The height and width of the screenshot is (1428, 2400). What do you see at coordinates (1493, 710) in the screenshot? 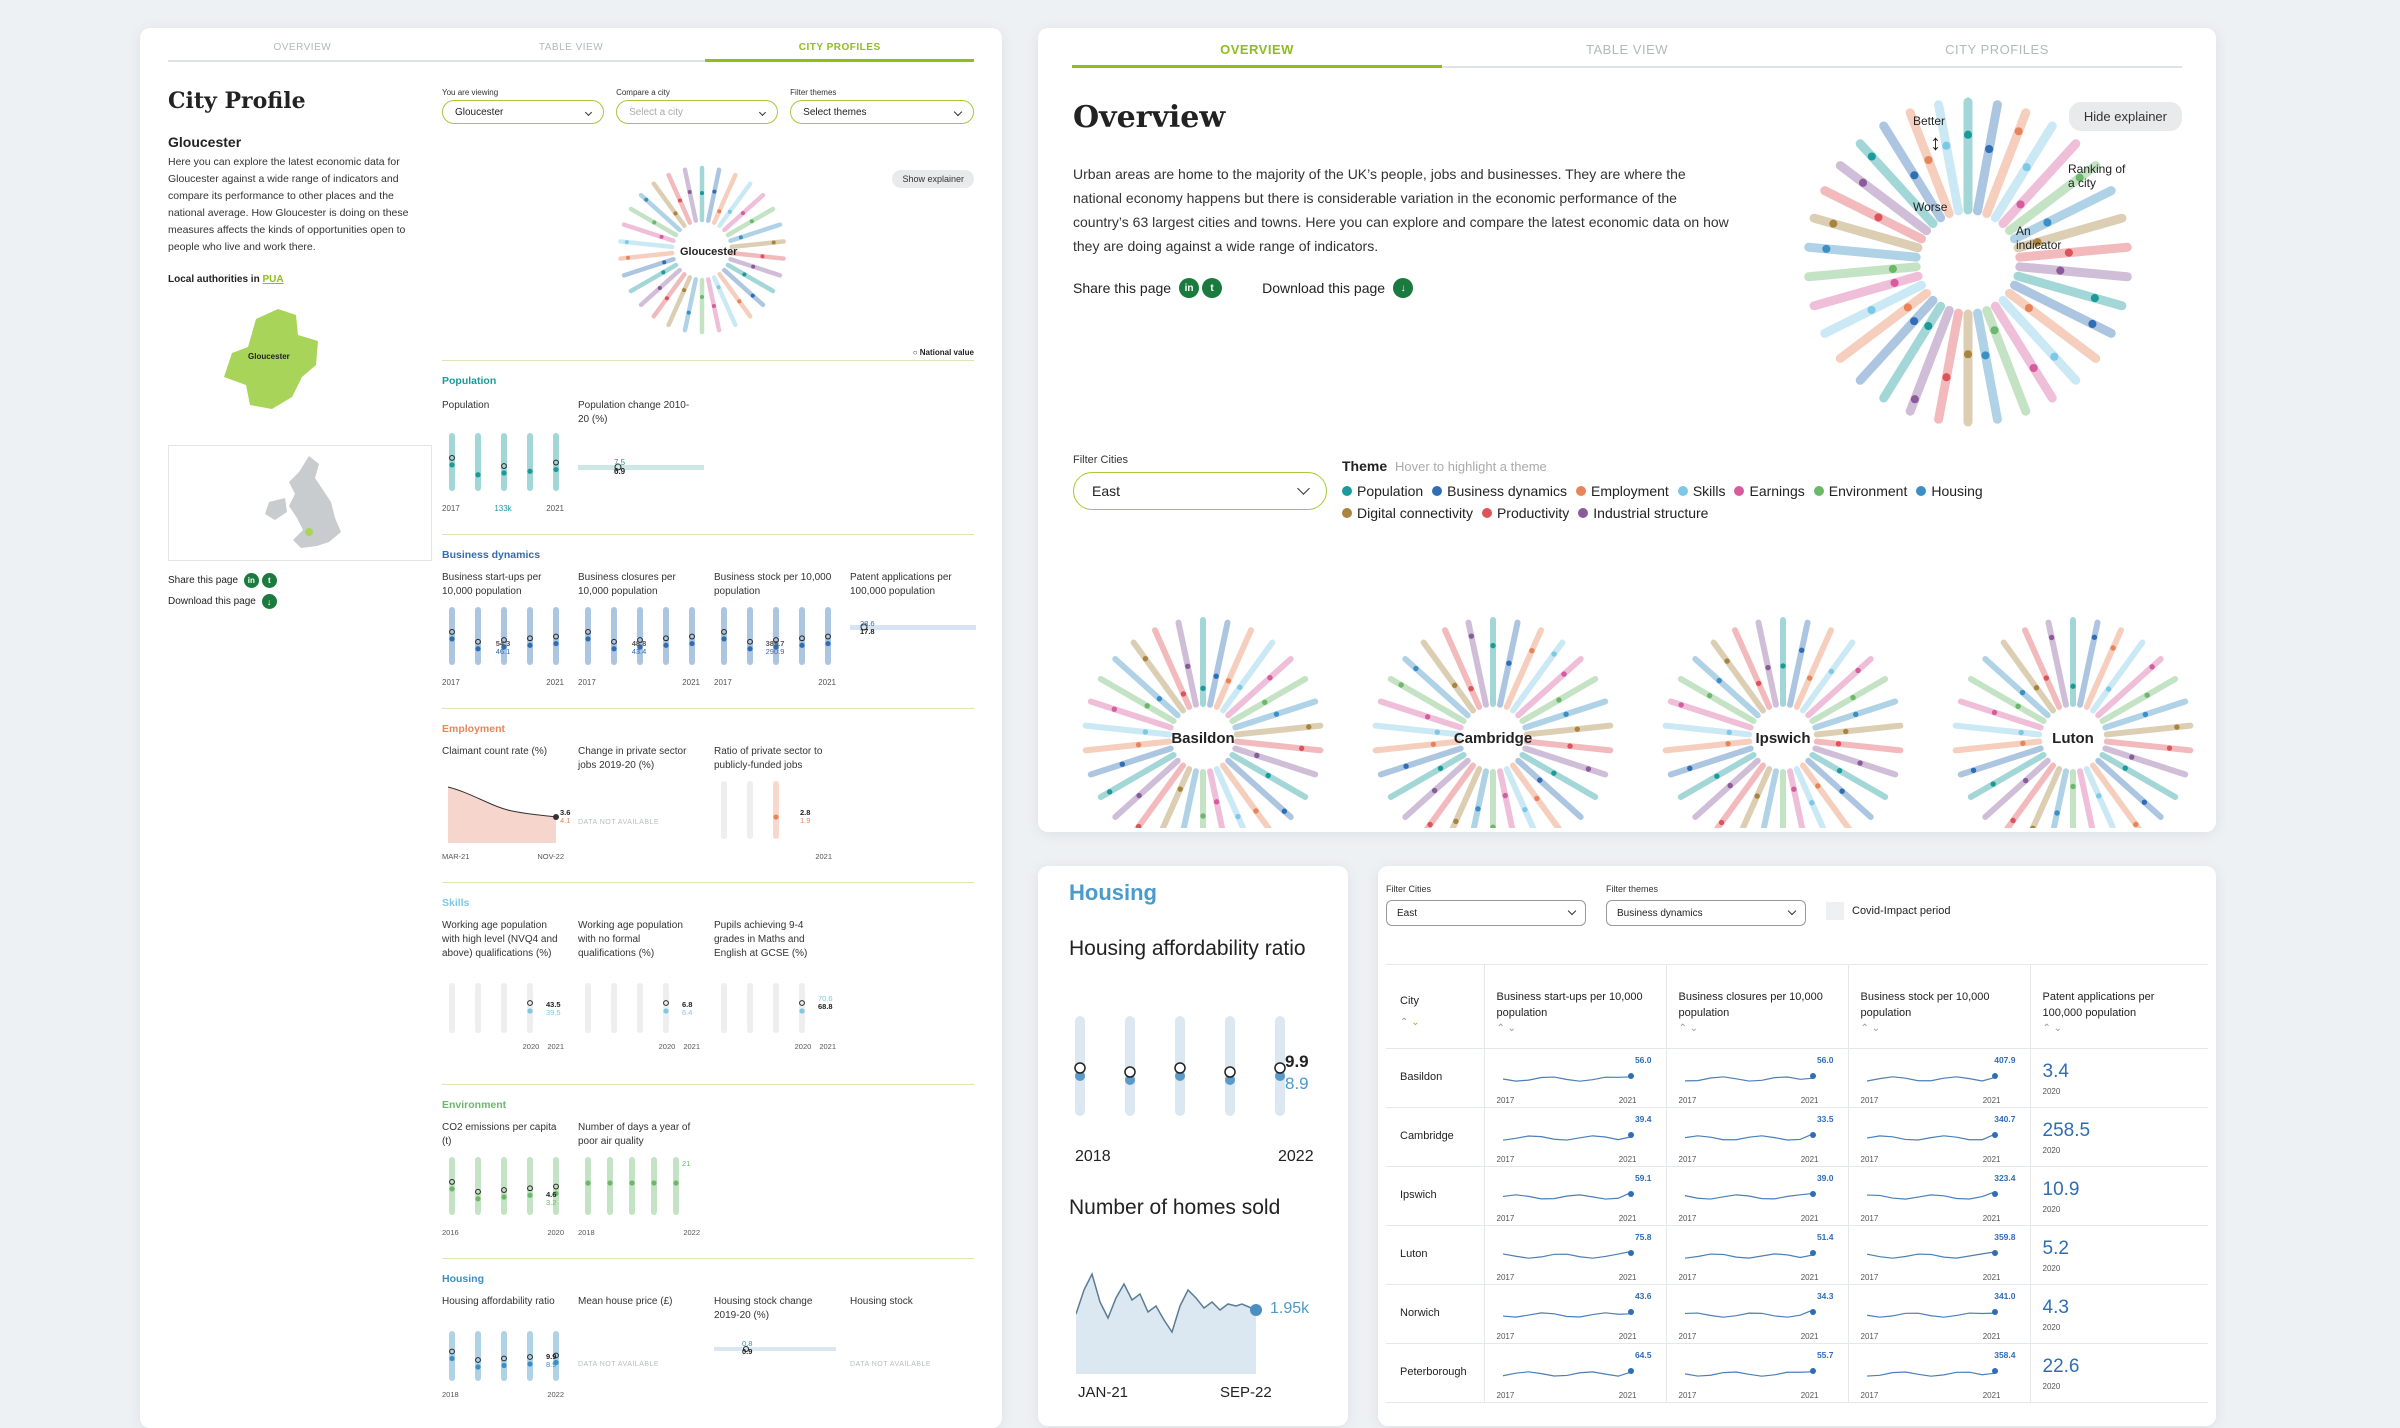
I see `city-radial: Cambridge` at bounding box center [1493, 710].